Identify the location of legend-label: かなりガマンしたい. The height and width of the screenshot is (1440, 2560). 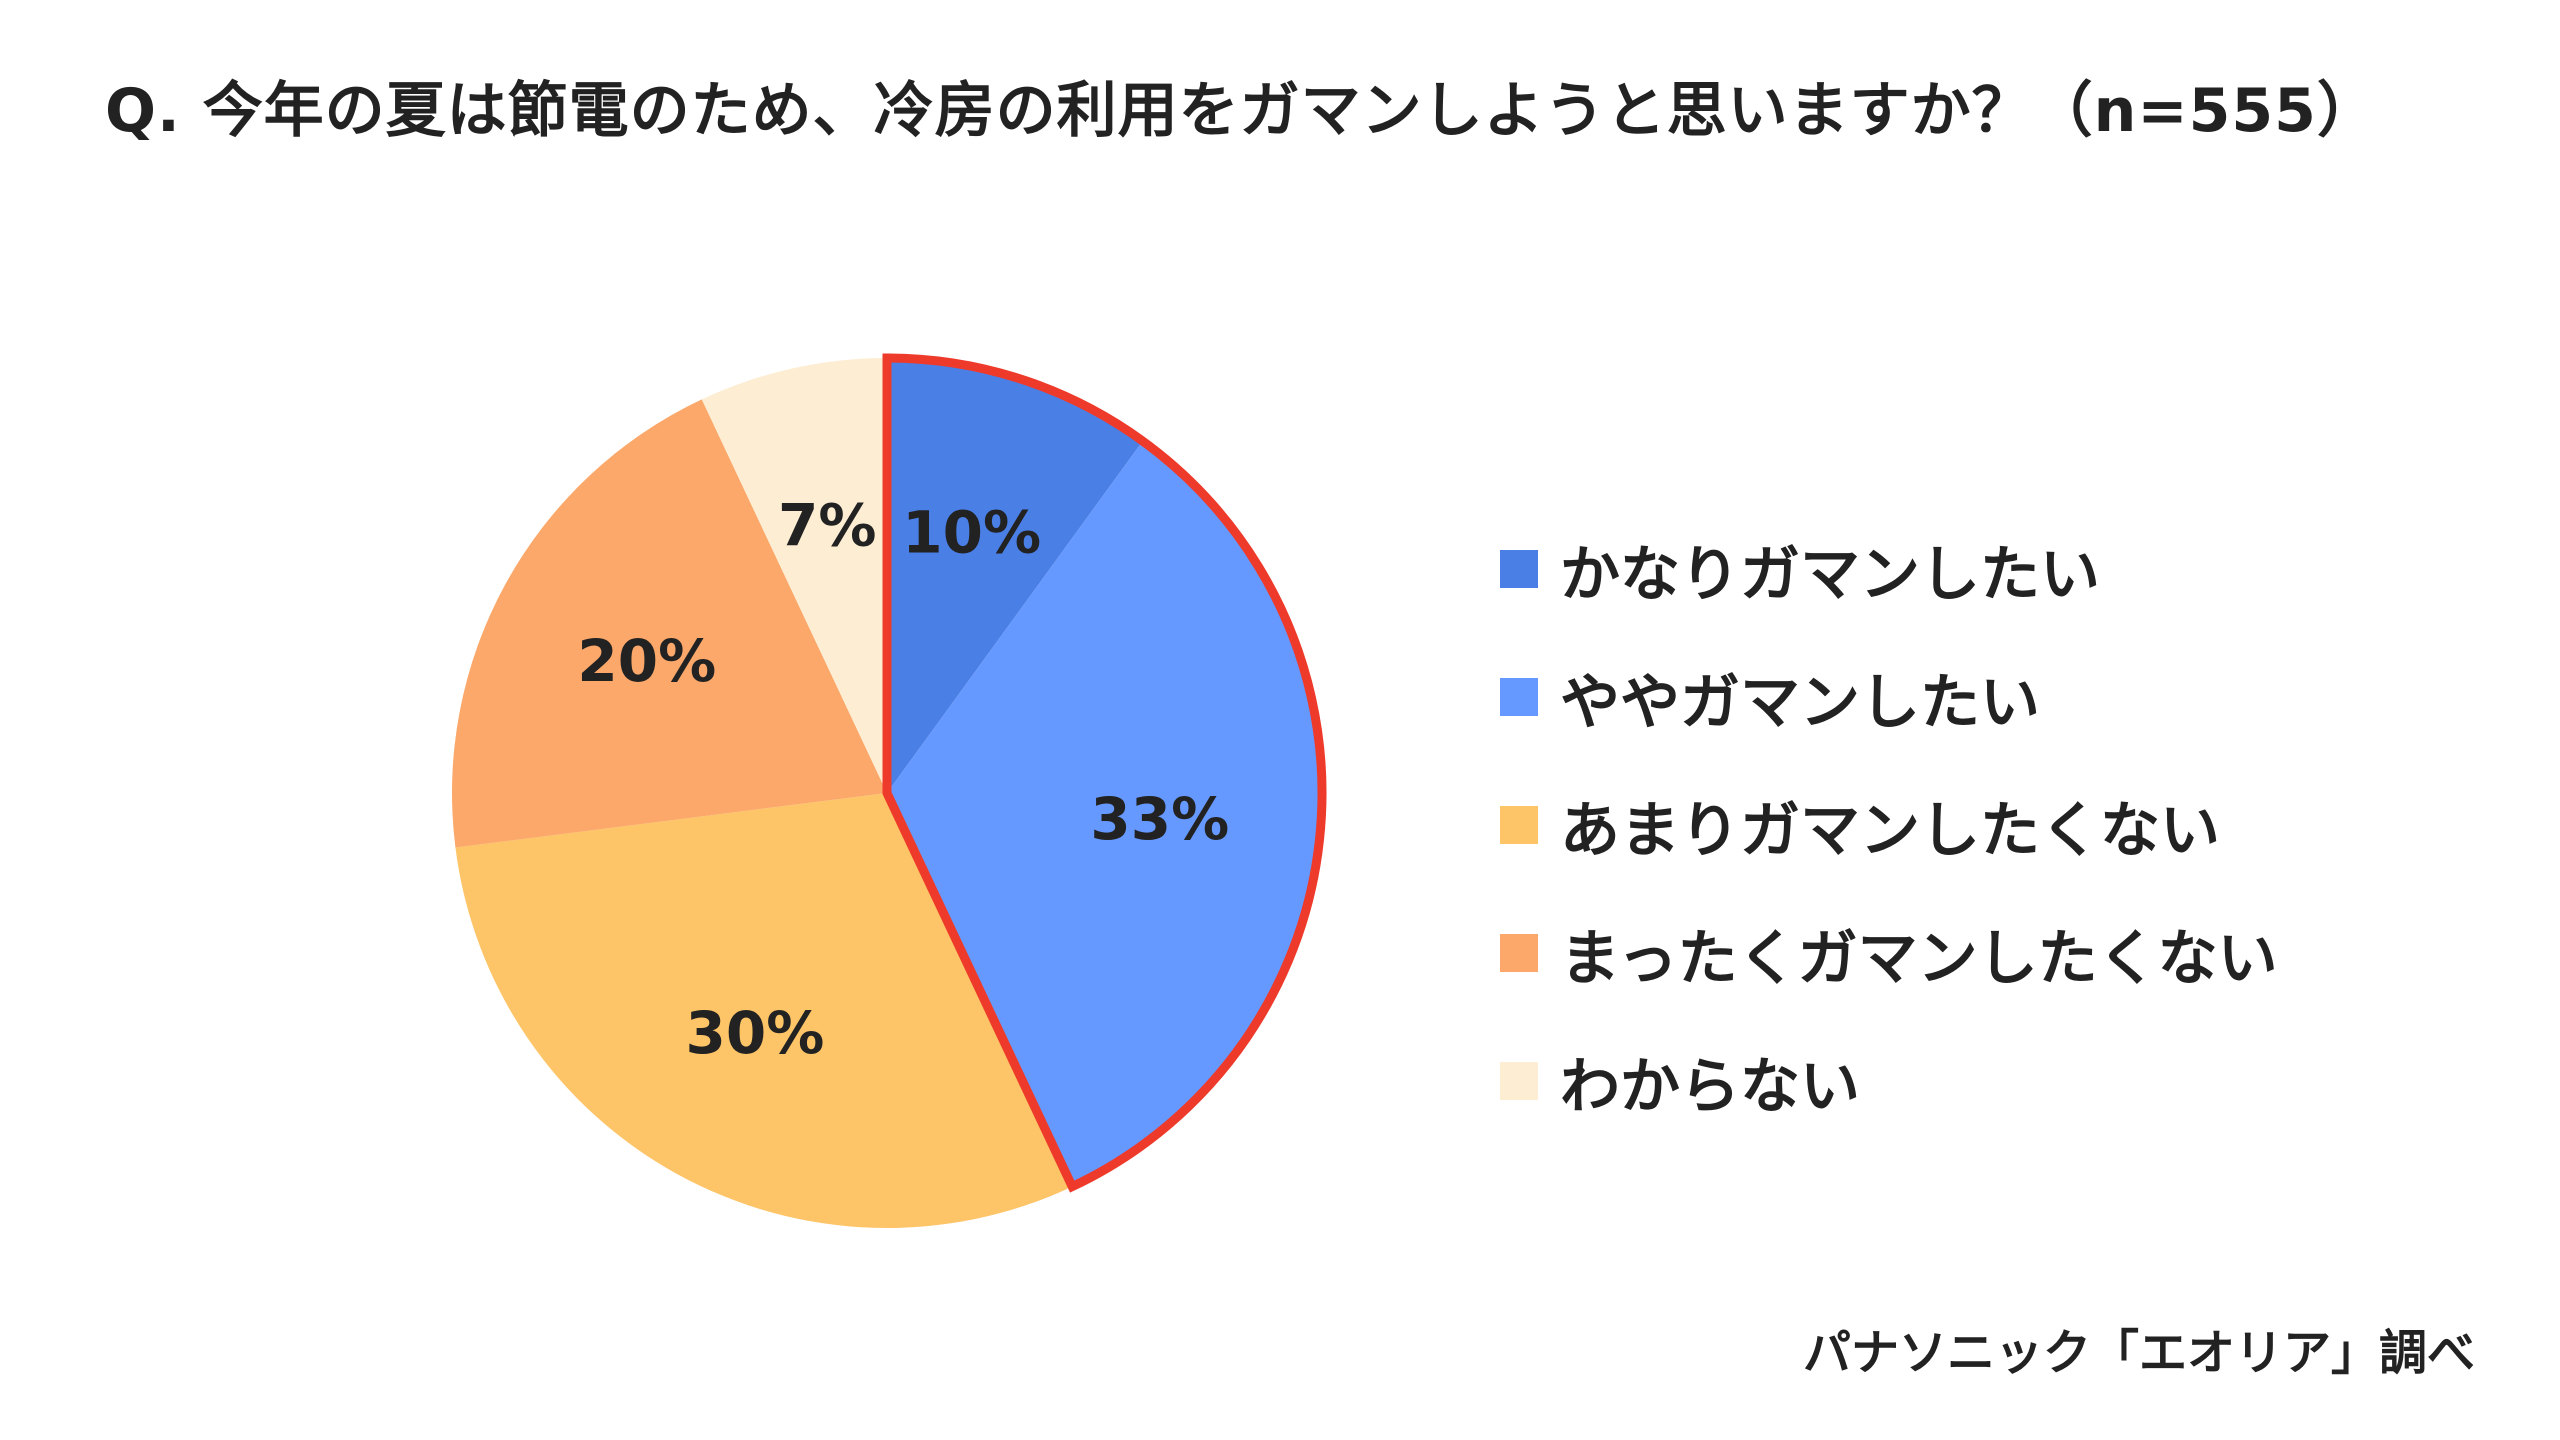
(1830, 574).